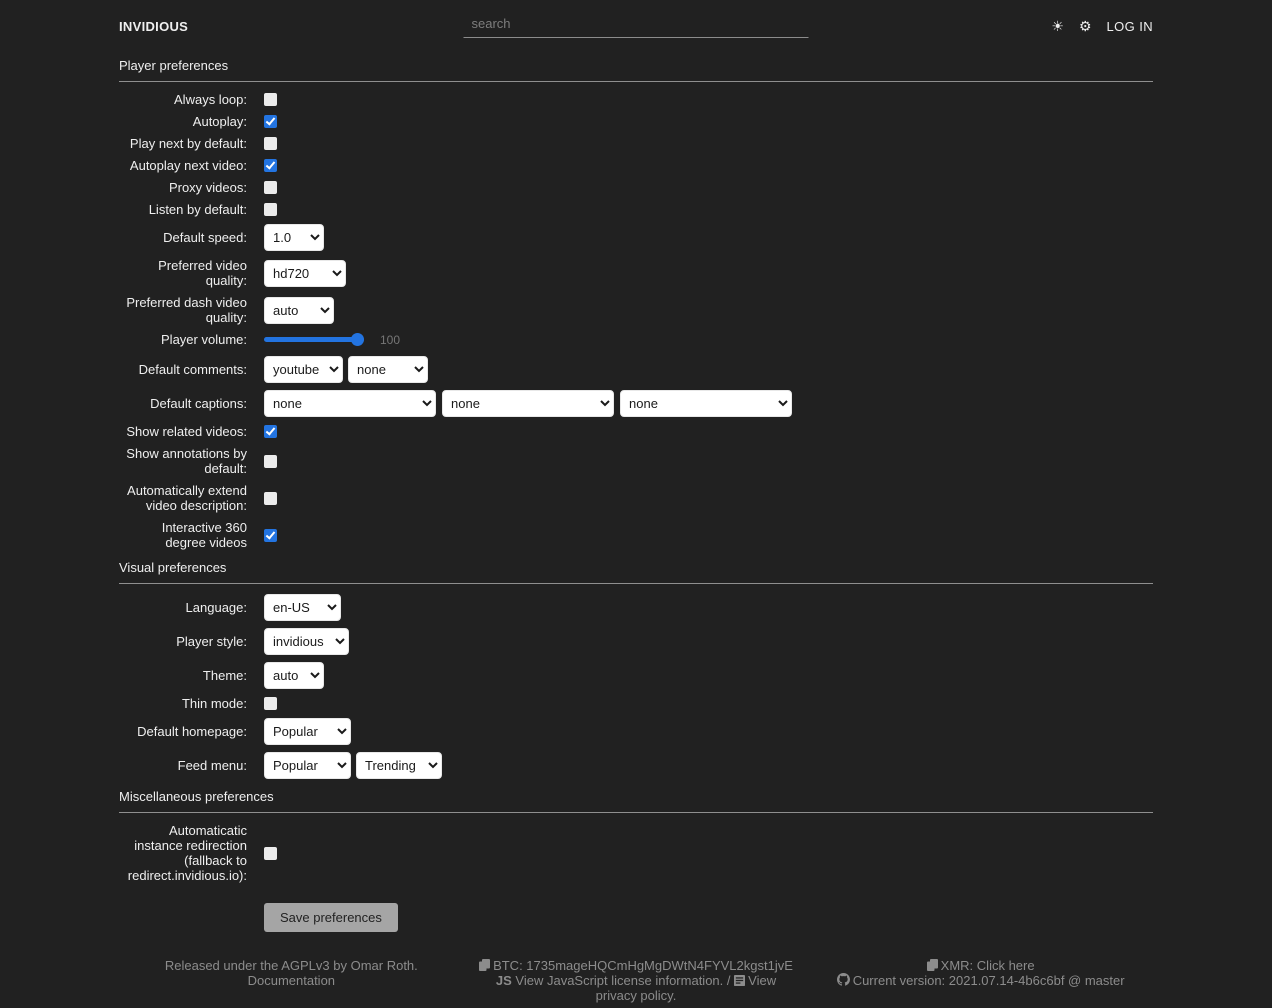 The height and width of the screenshot is (1008, 1272). I want to click on feed-menu-first-select: Popular, so click(307, 765).